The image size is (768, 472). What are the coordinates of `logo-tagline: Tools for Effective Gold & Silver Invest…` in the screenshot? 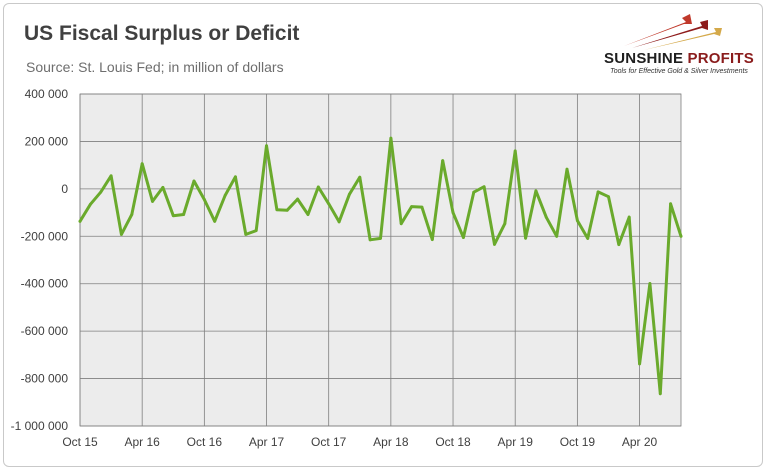 It's located at (679, 71).